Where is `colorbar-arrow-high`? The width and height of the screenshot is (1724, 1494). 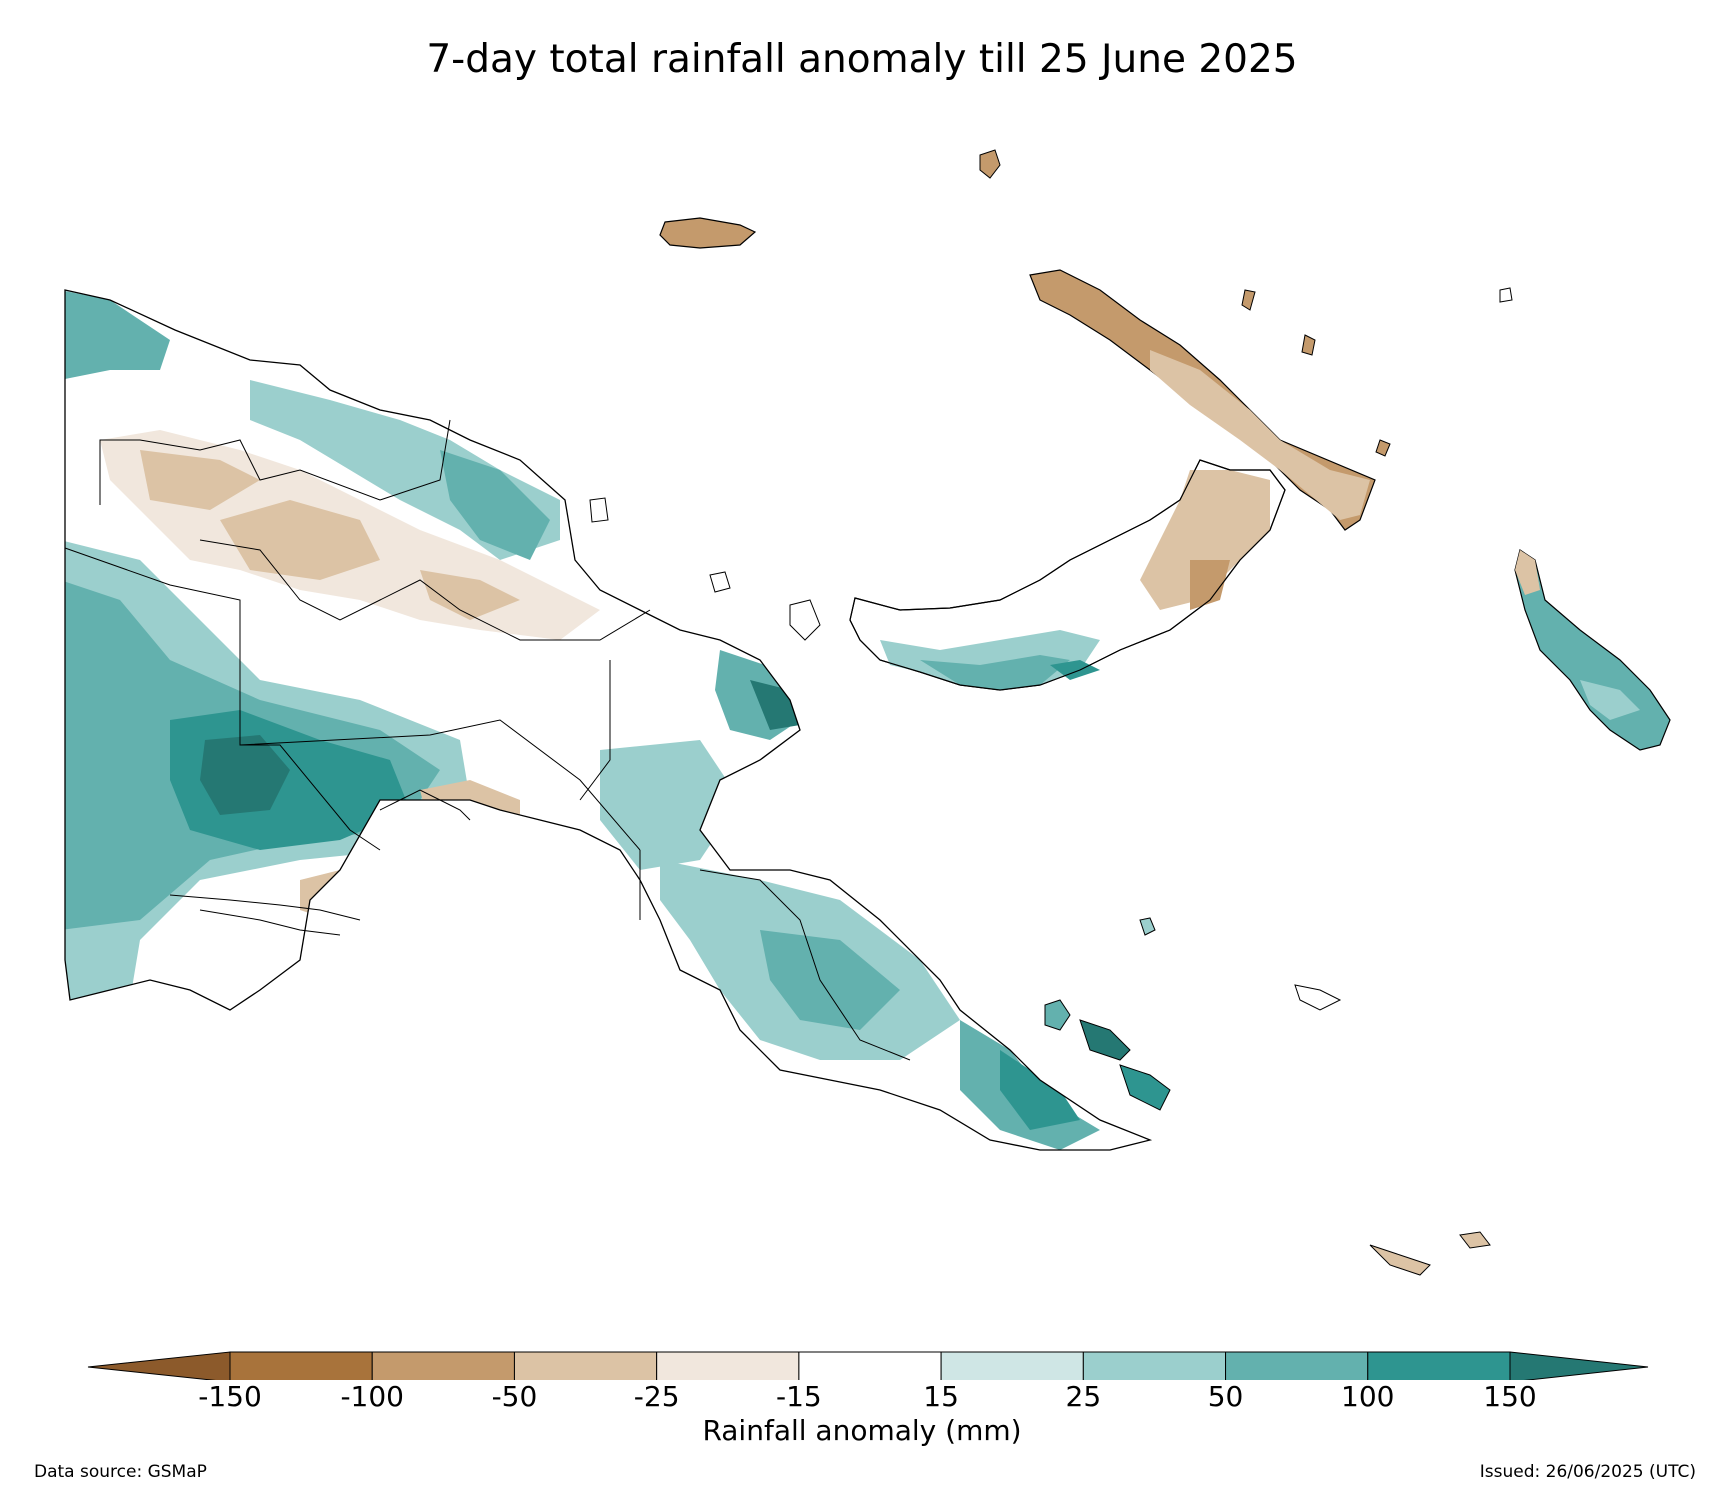
colorbar-arrow-high is located at coordinates (1579, 1365).